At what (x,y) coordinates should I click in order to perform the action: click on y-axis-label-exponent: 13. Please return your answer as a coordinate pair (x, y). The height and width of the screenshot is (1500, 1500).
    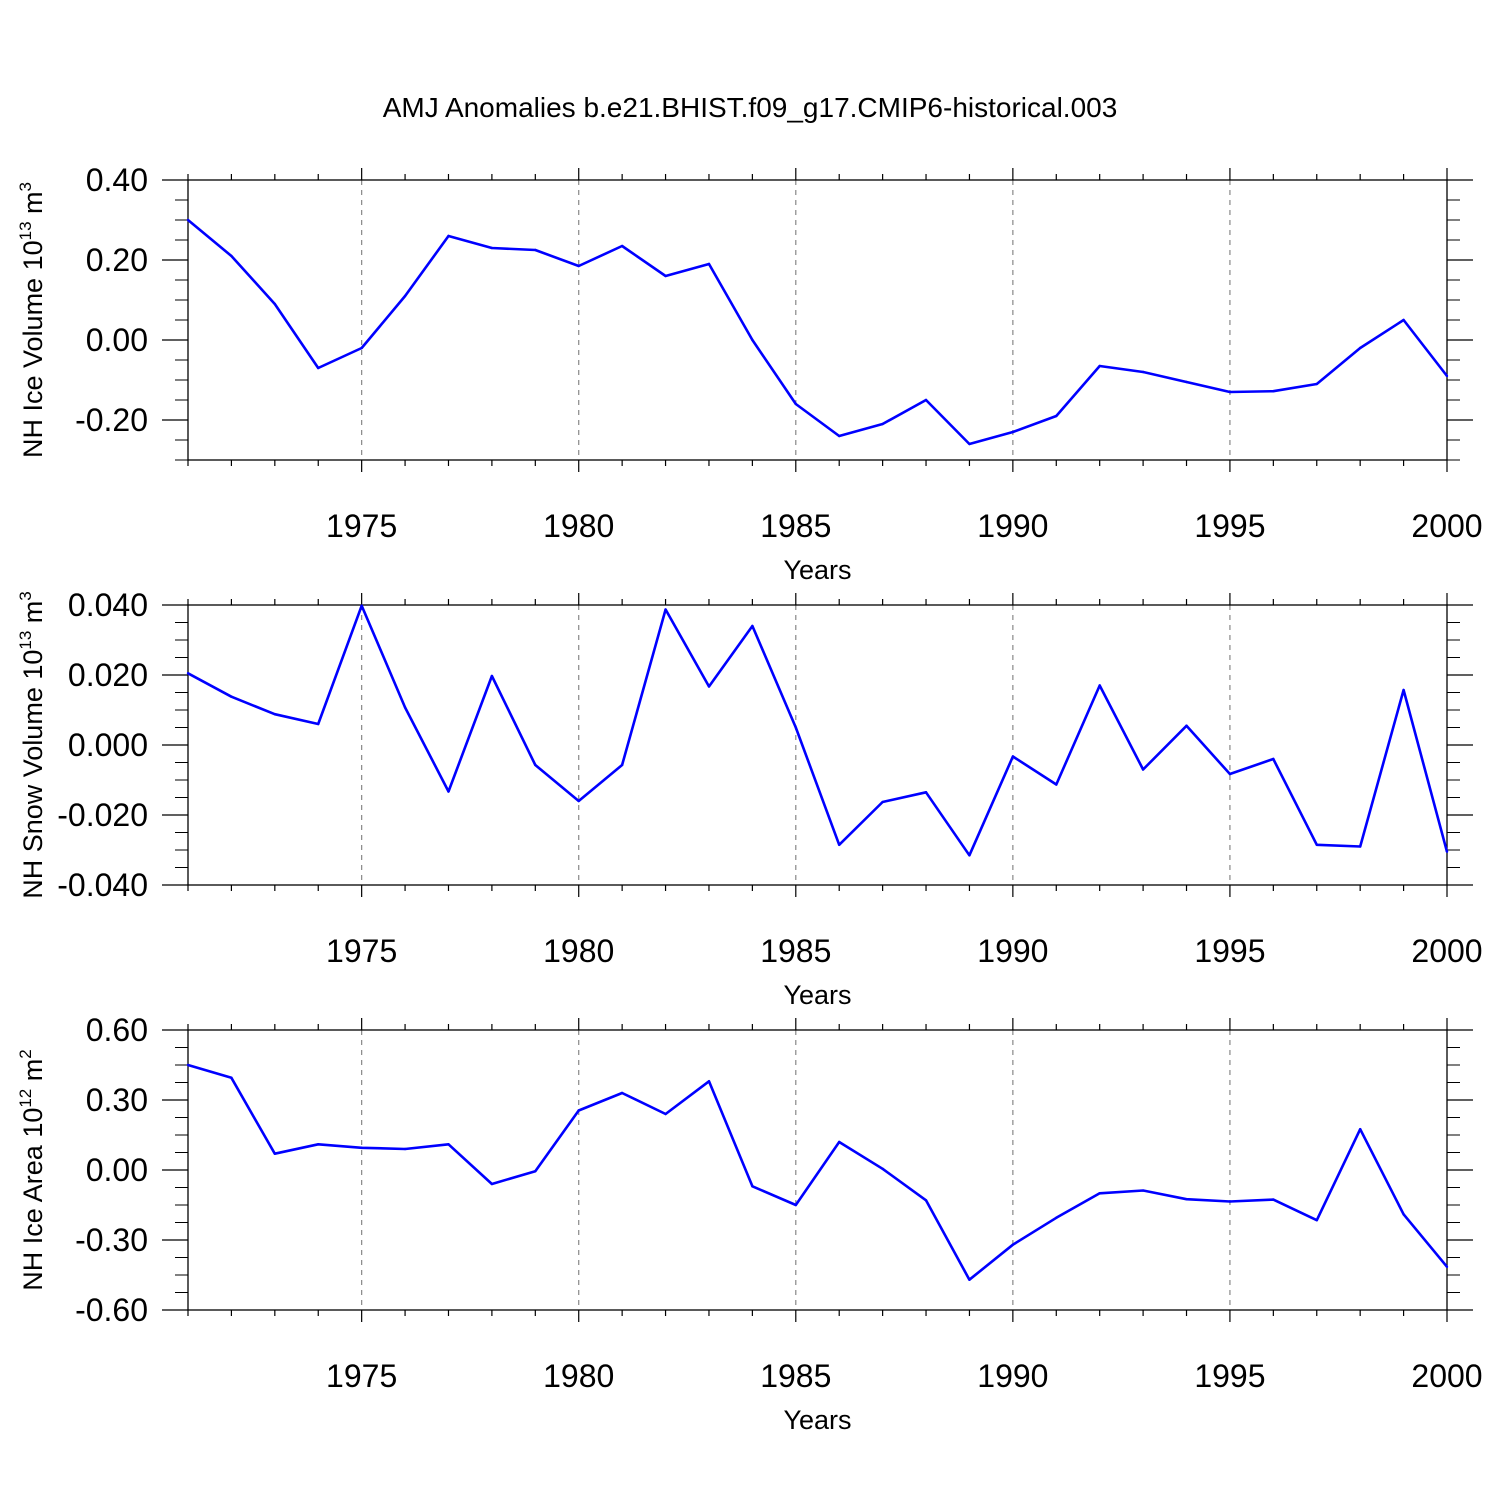
    Looking at the image, I should click on (25, 230).